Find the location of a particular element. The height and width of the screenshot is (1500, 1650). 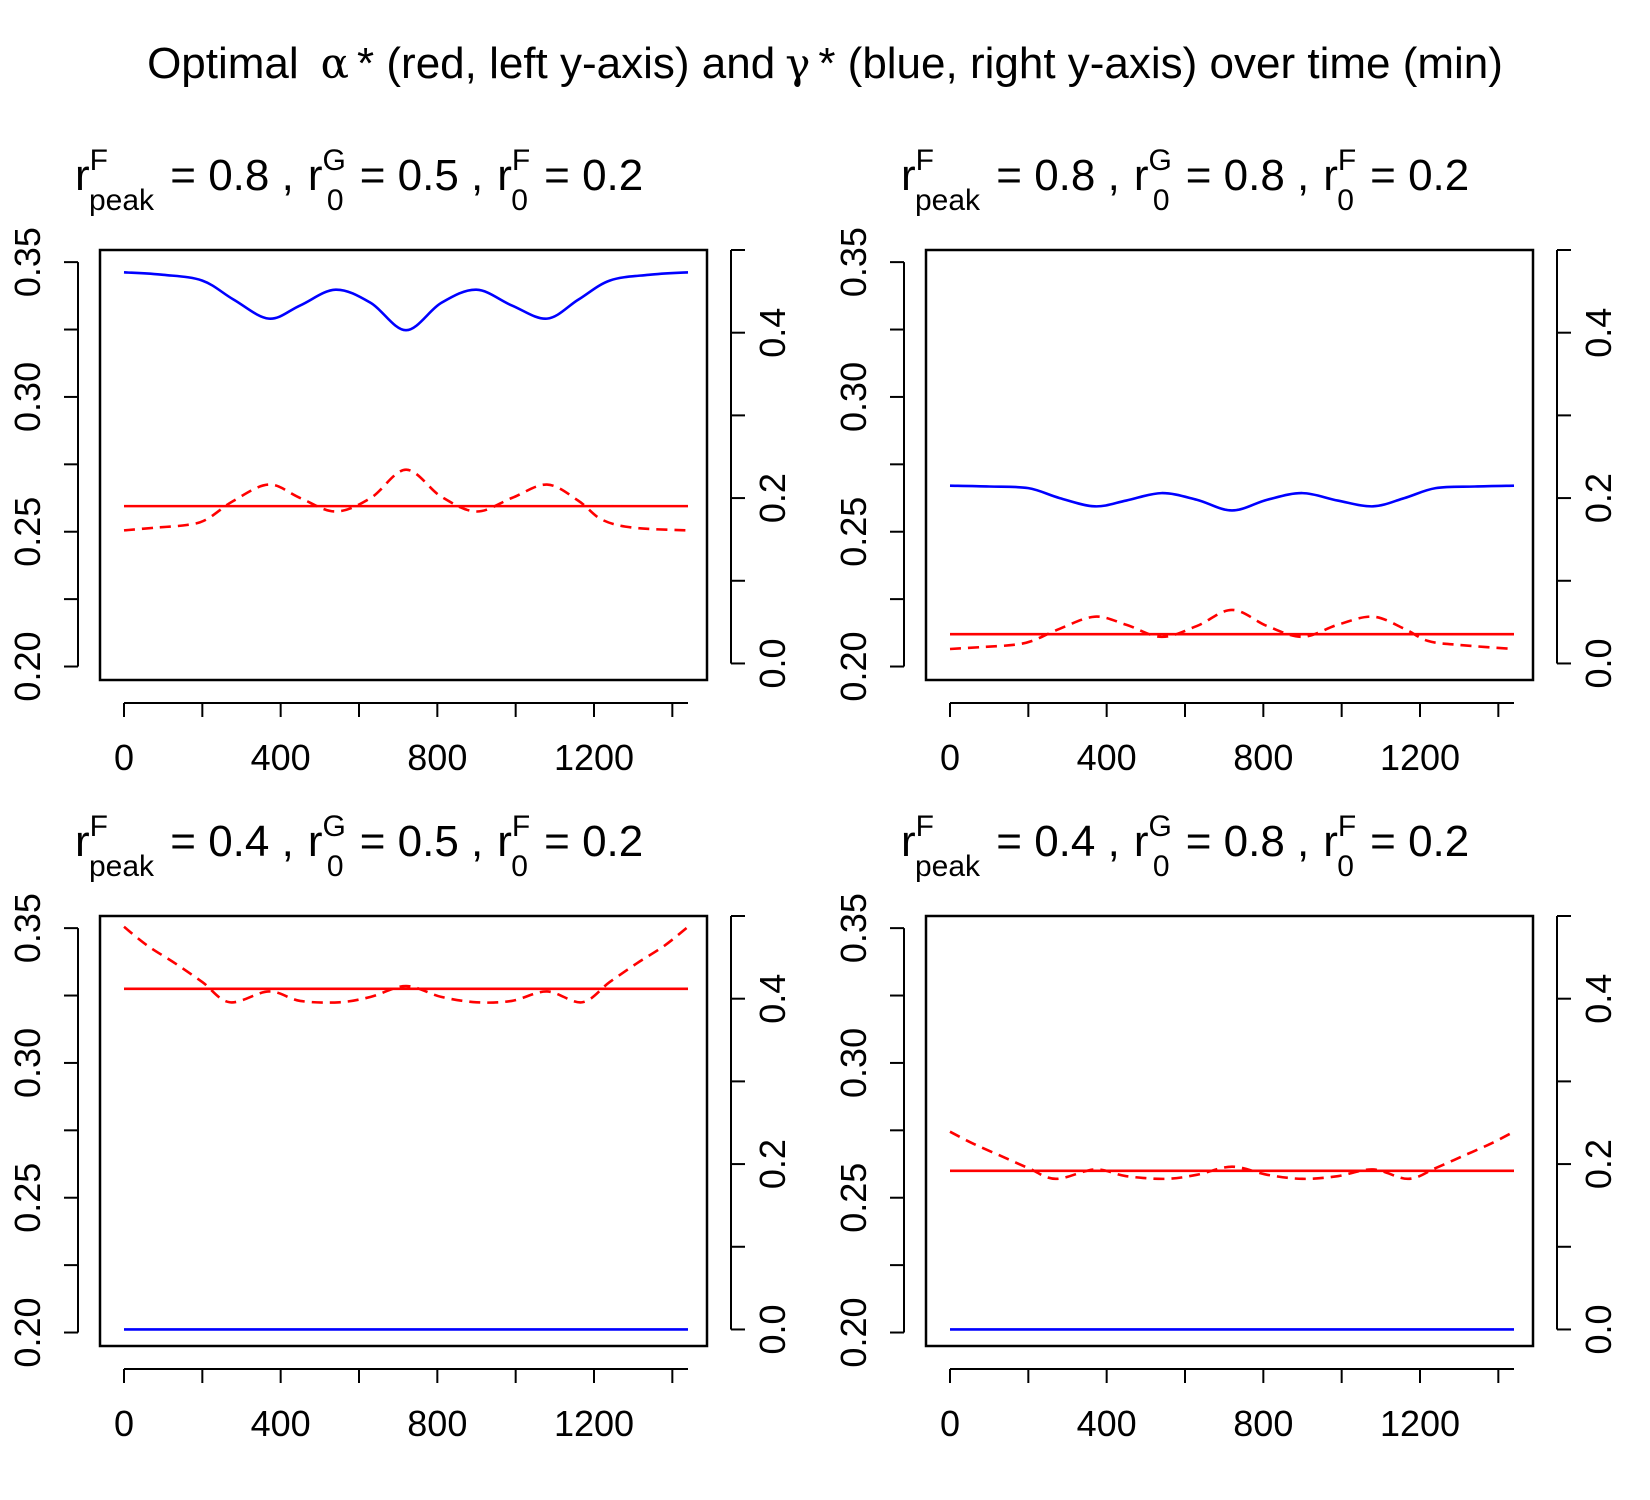

title-alpha-symbol: α is located at coordinates (335, 63).